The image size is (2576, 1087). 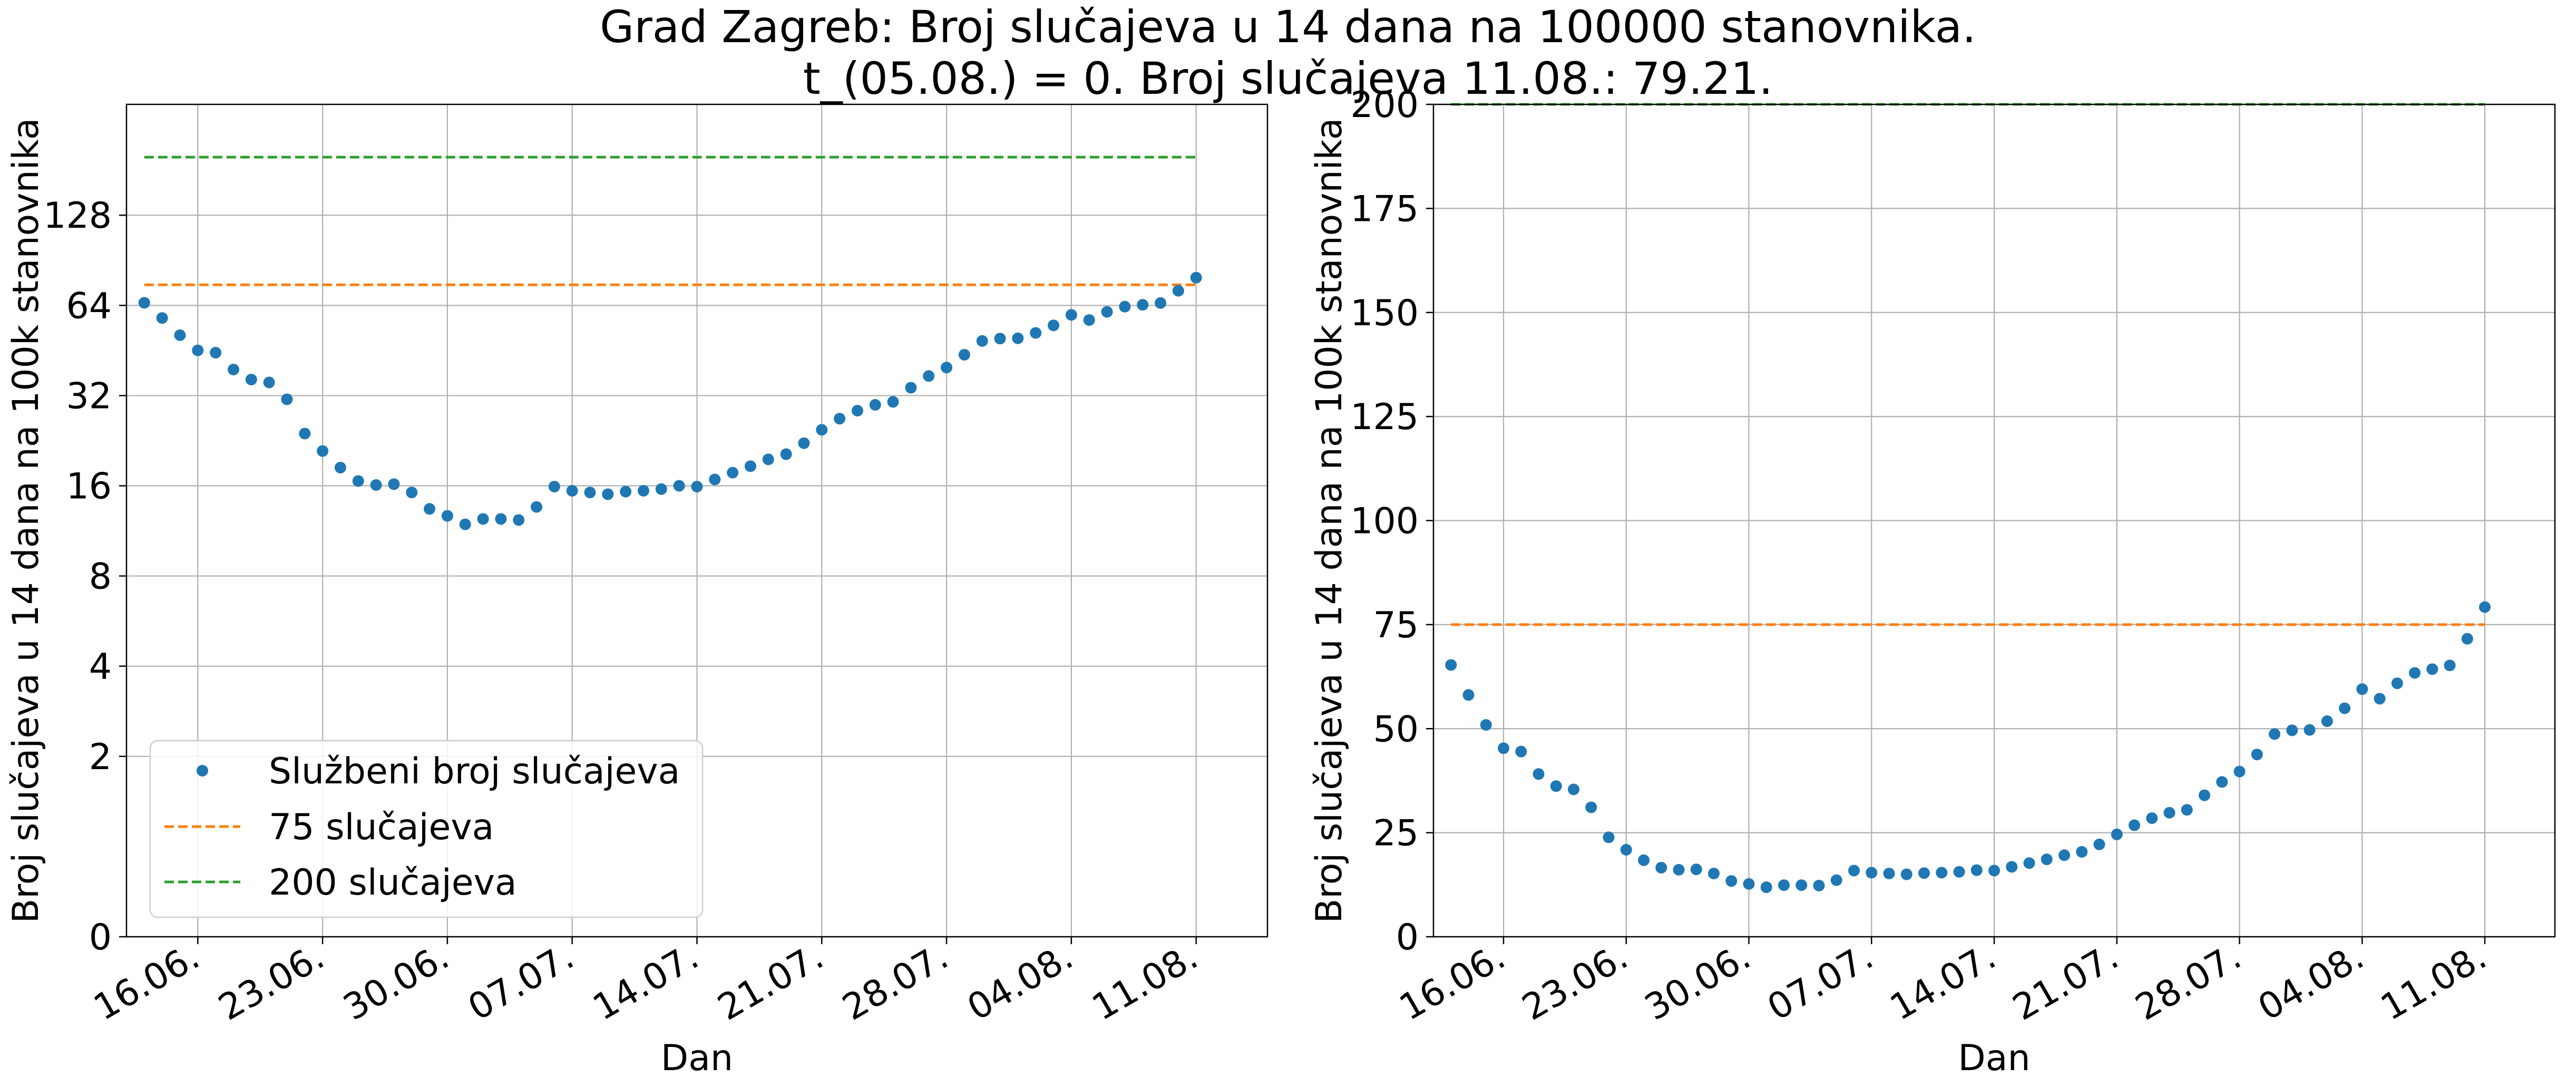 I want to click on y-tick-label: 150, so click(x=1384, y=313).